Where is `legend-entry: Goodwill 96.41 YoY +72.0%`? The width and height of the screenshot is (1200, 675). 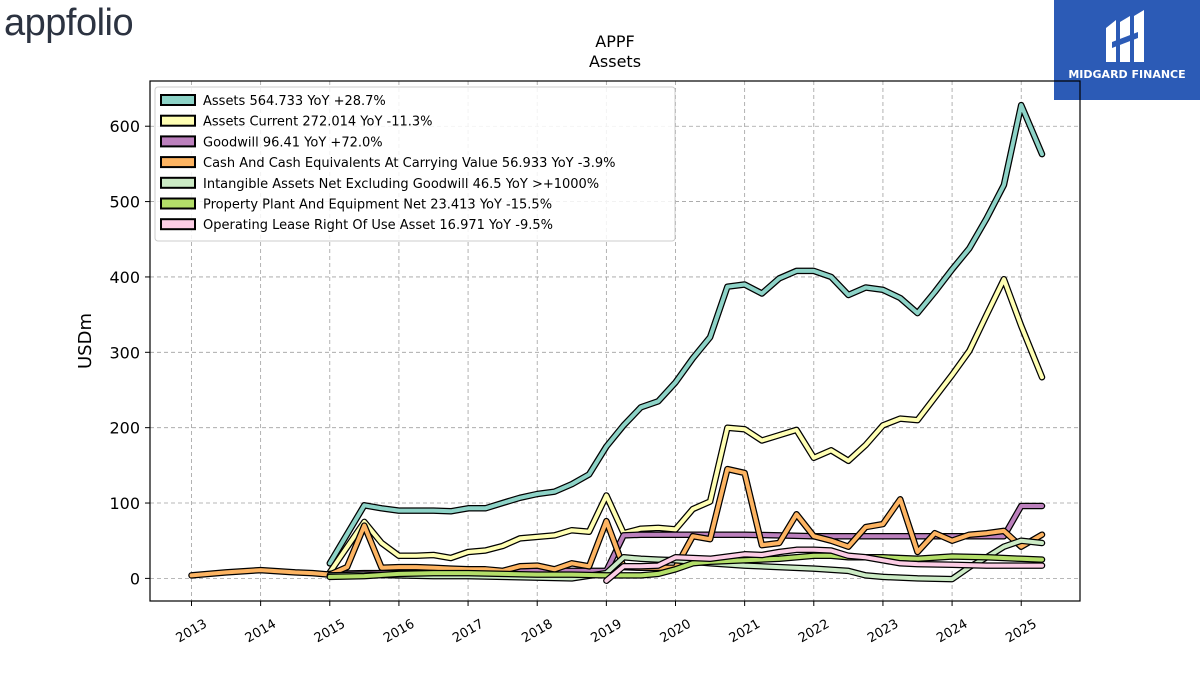 legend-entry: Goodwill 96.41 YoY +72.0% is located at coordinates (293, 142).